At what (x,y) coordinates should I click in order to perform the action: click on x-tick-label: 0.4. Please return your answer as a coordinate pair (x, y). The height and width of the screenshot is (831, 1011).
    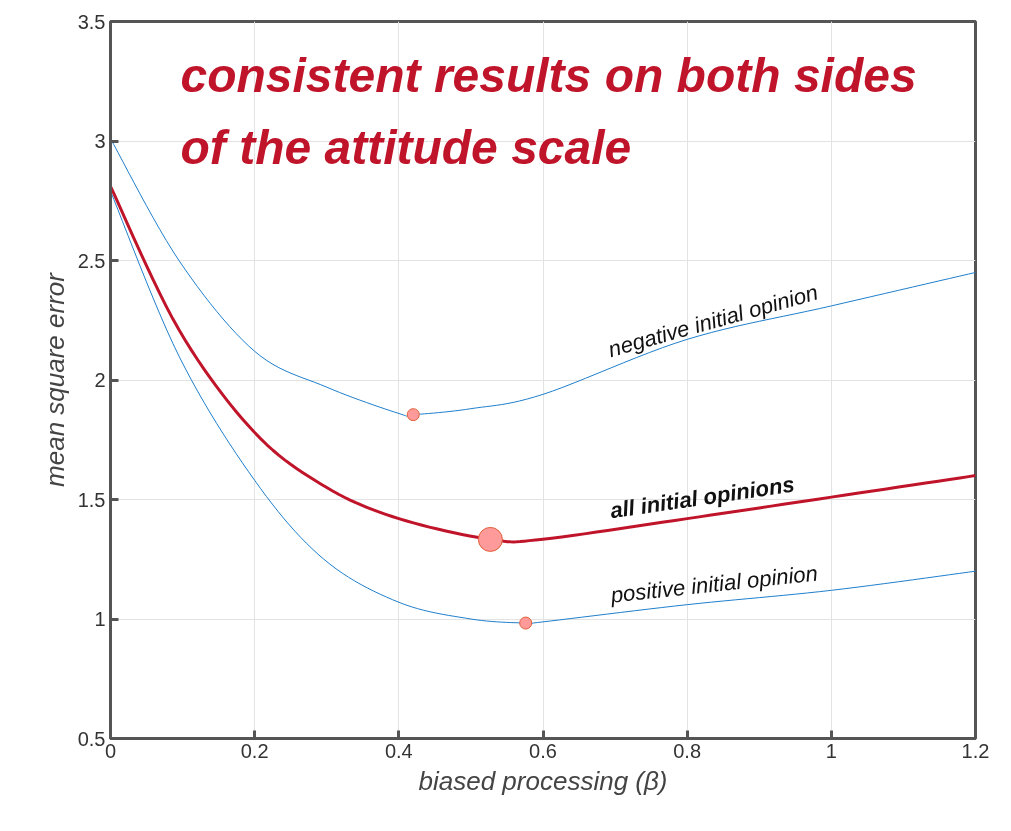
    Looking at the image, I should click on (398, 750).